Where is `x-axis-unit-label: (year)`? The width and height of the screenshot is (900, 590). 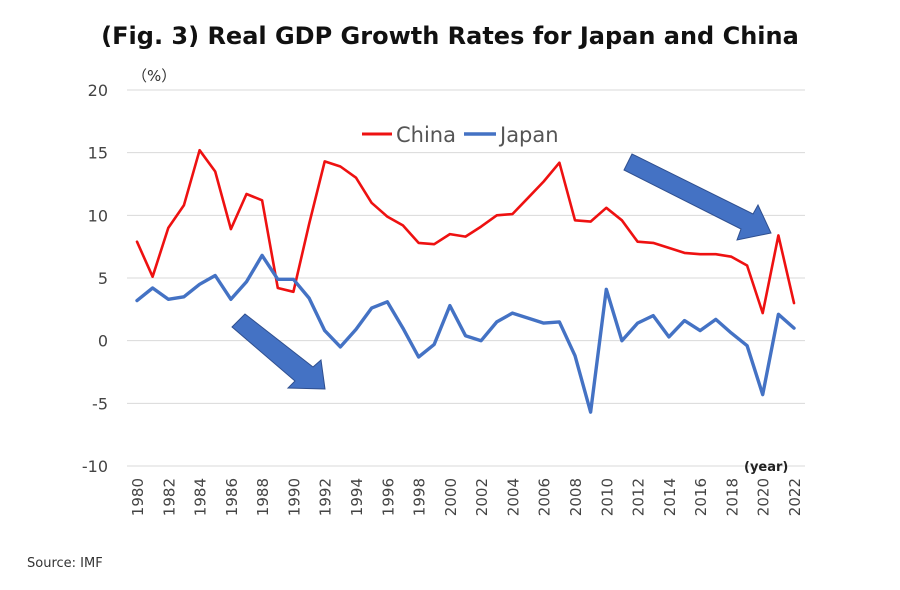 x-axis-unit-label: (year) is located at coordinates (766, 467).